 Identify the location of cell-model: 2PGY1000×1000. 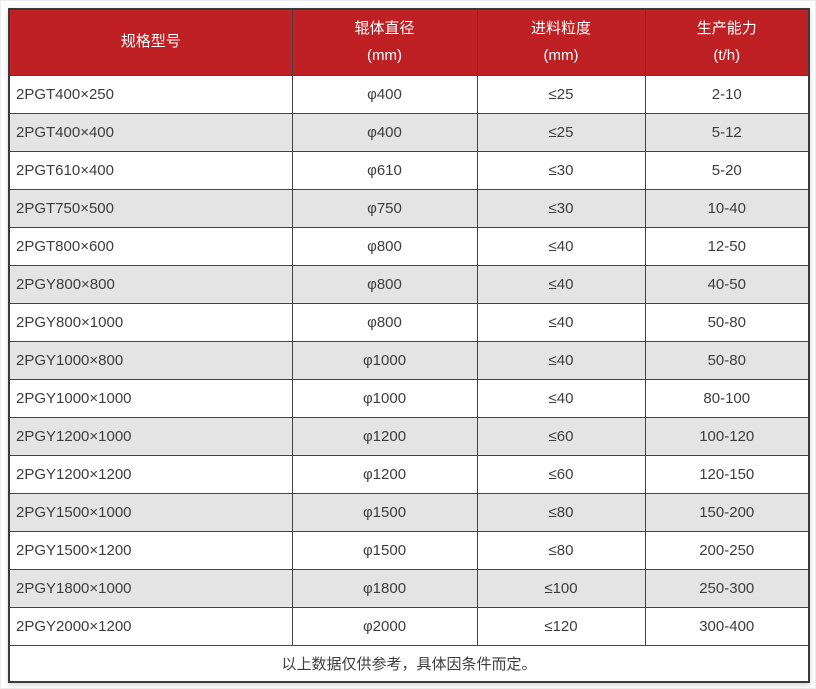
(150, 398).